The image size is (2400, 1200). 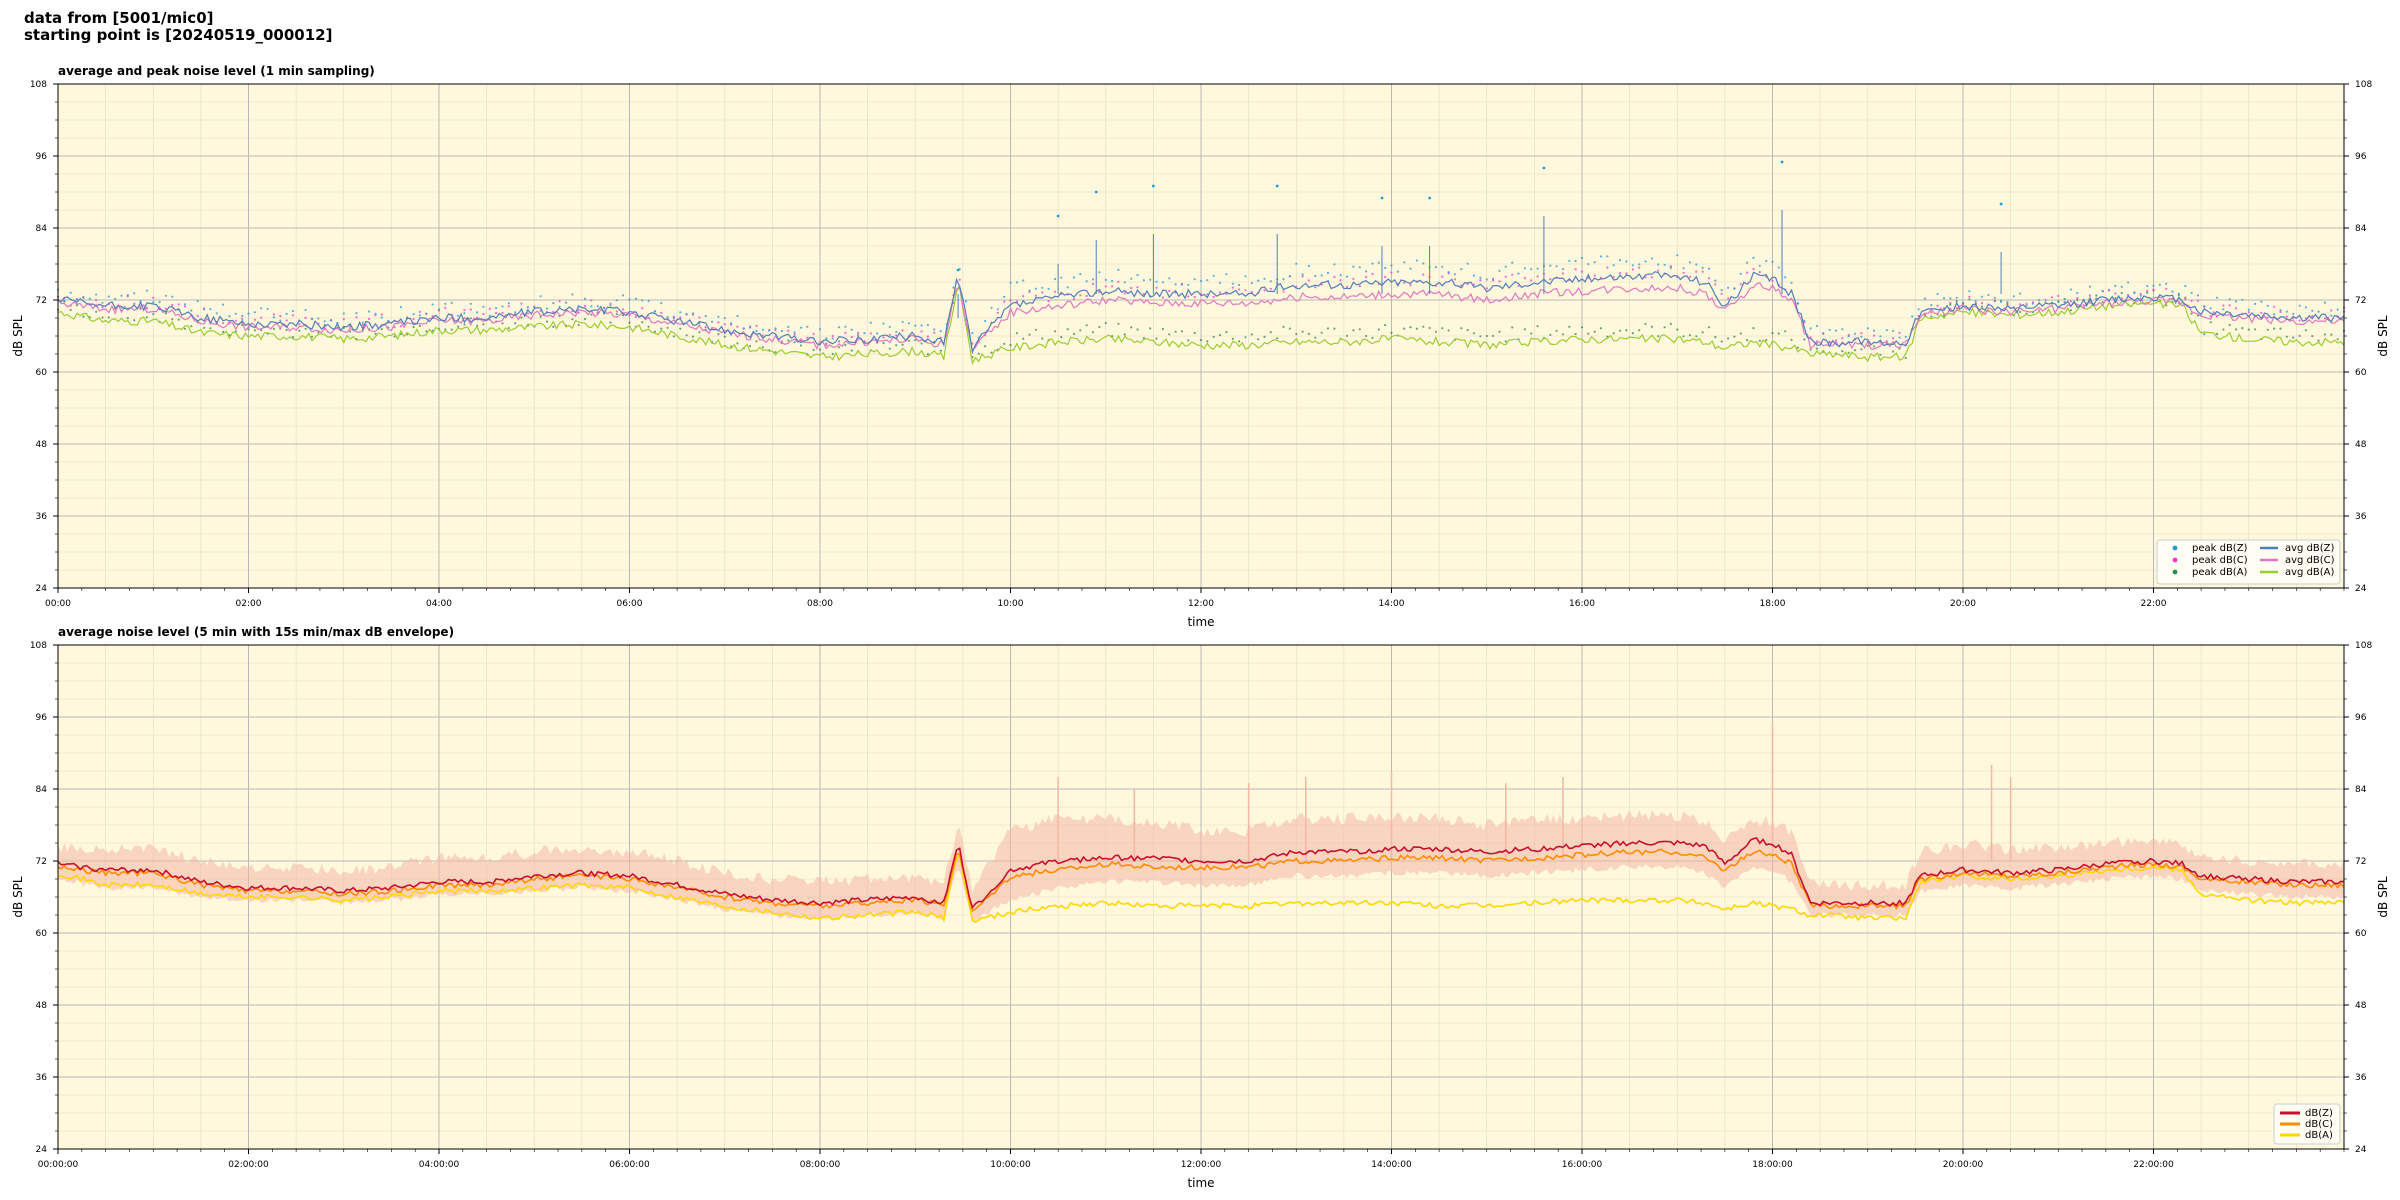 I want to click on y-tick-label-right: 36, so click(x=2361, y=517).